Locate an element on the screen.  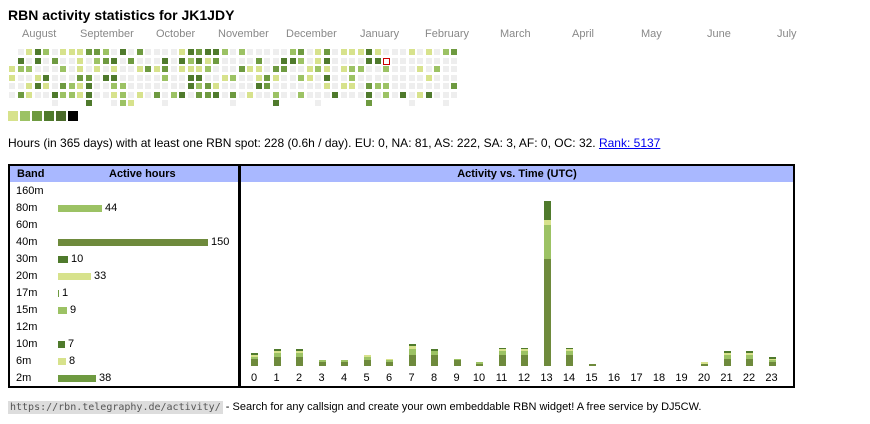
hour-label-10: 10 is located at coordinates (479, 378).